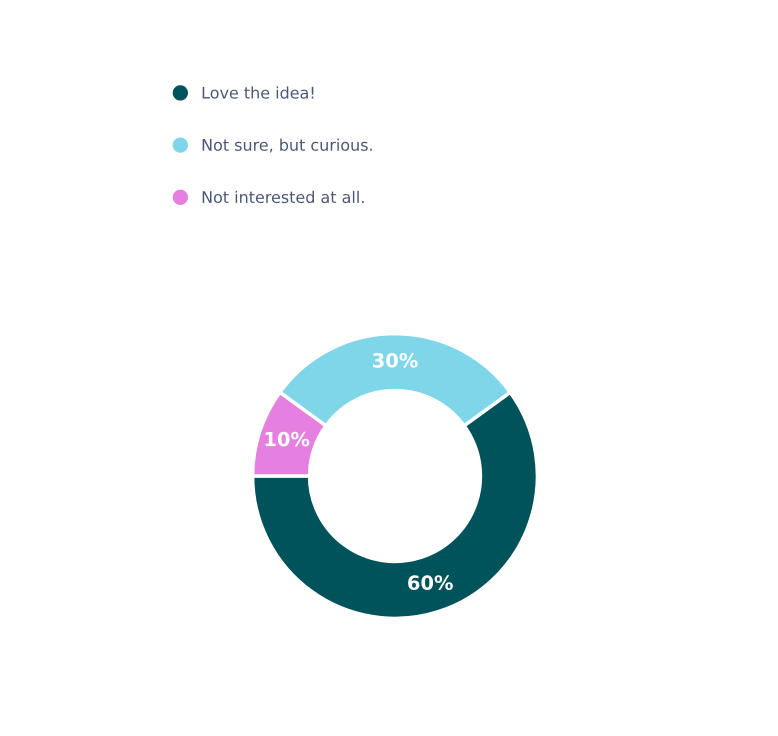 The image size is (778, 736). Describe the element at coordinates (395, 360) in the screenshot. I see `data-label: 30%` at that location.